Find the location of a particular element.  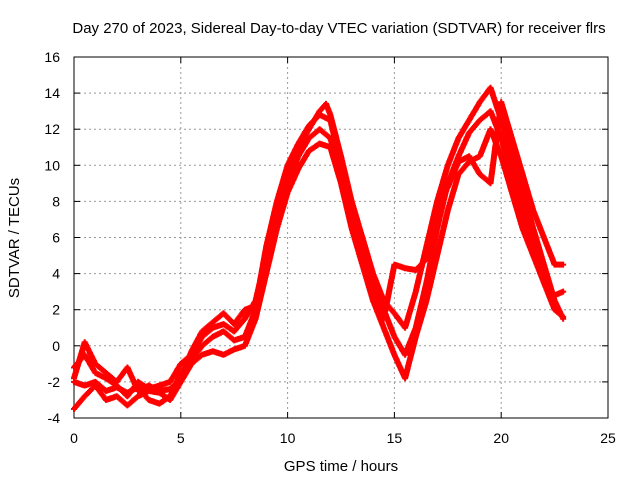

y-tick-label: 14 is located at coordinates (52, 93).